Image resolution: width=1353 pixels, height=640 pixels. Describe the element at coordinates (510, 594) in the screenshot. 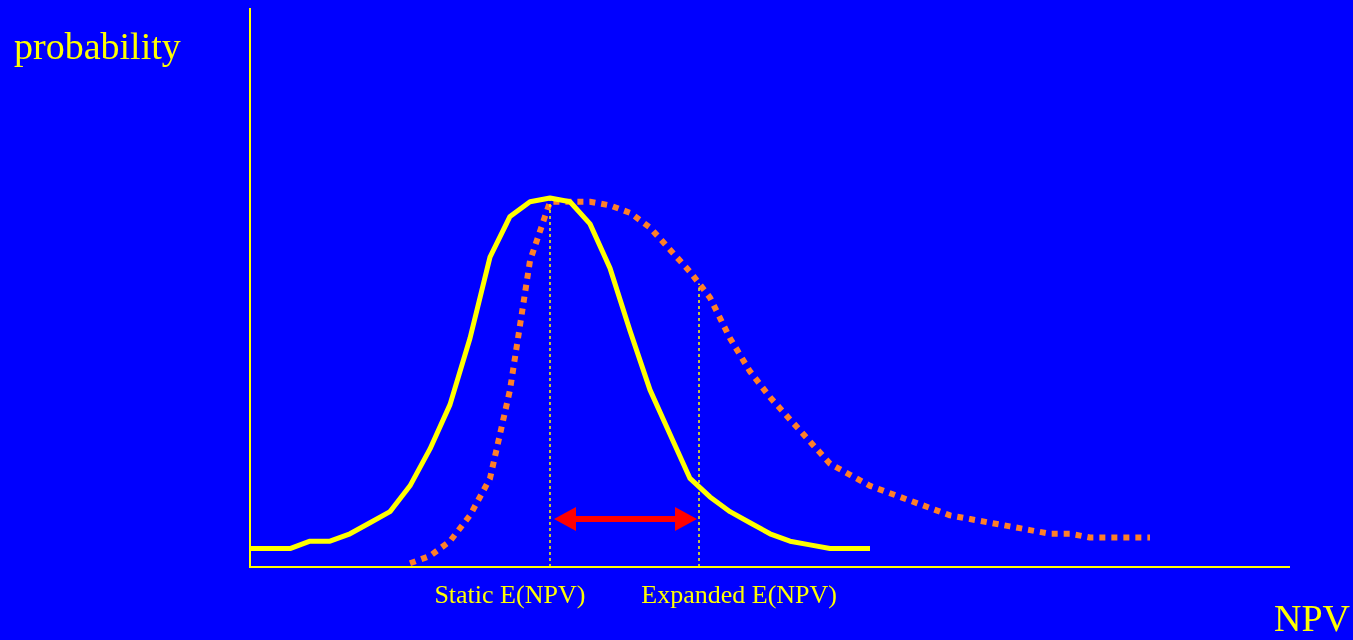

I see `text: Static E(NPV)` at that location.